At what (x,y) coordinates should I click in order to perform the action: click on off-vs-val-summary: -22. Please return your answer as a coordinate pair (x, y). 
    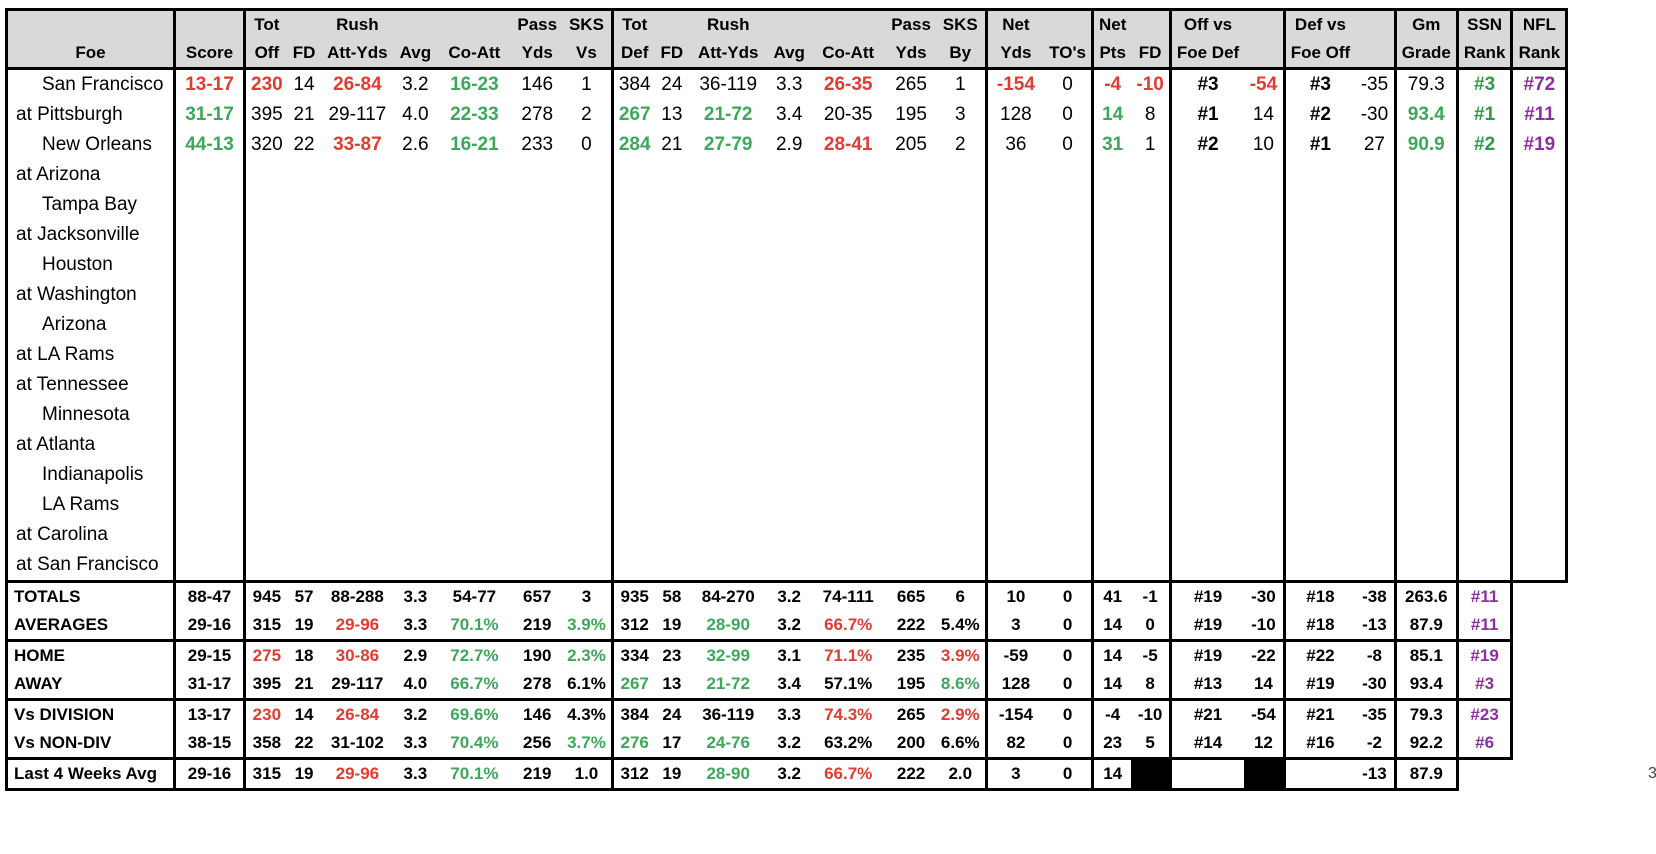
    Looking at the image, I should click on (1264, 654).